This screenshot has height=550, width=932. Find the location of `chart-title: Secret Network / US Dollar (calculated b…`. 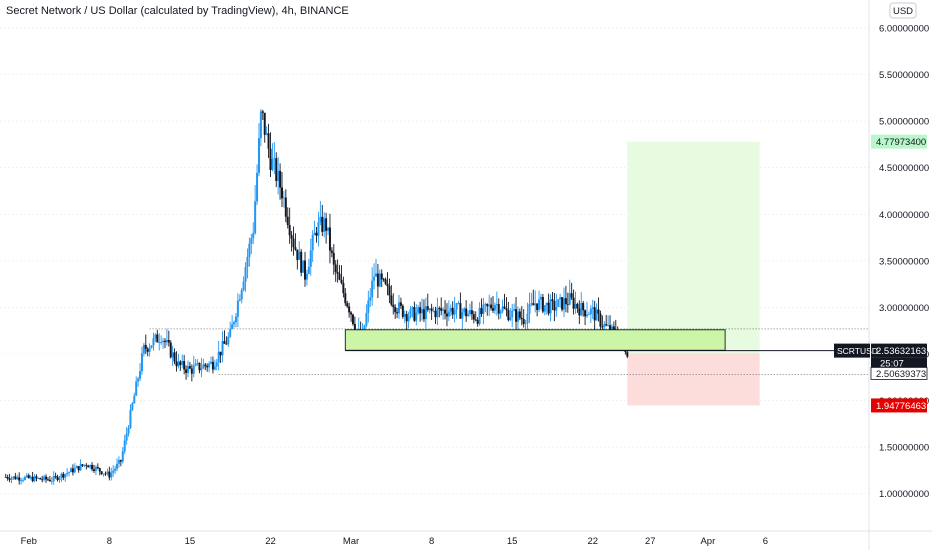

chart-title: Secret Network / US Dollar (calculated b… is located at coordinates (177, 11).